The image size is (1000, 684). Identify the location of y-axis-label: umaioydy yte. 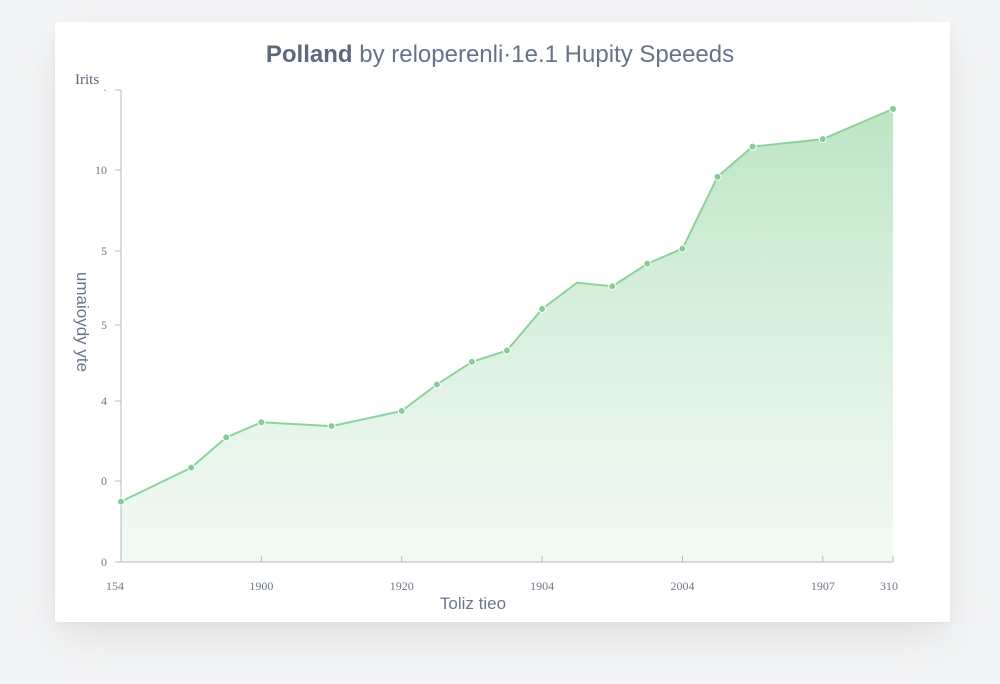
(82, 322).